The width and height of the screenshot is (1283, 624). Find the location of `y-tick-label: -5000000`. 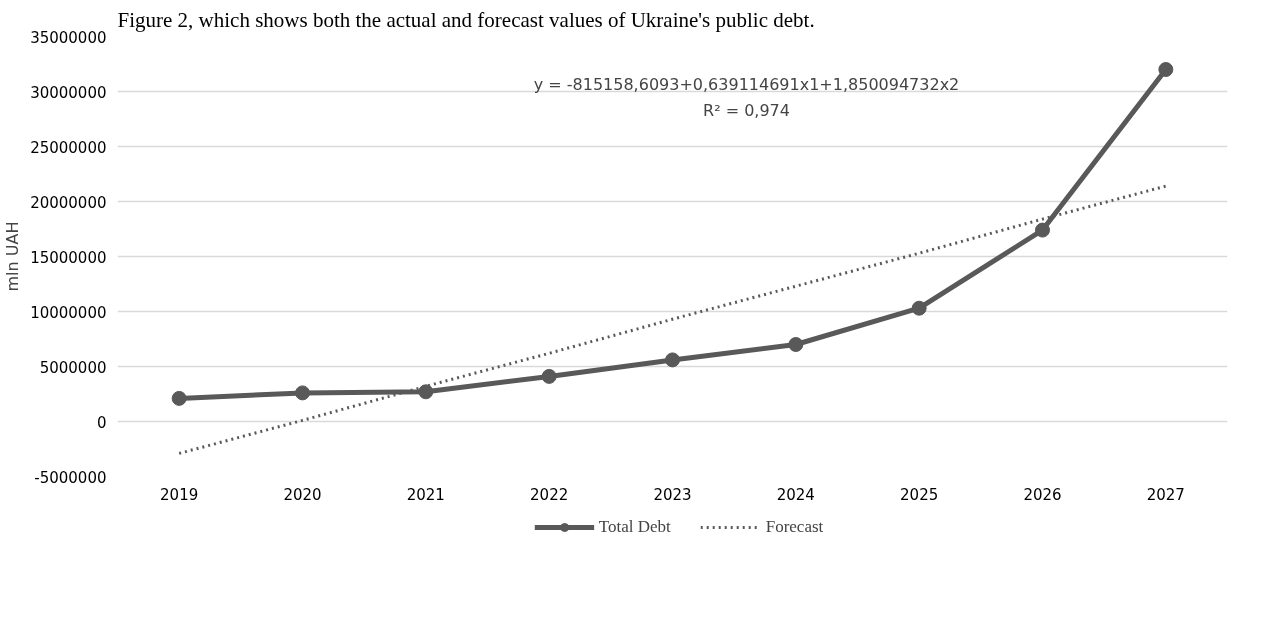

y-tick-label: -5000000 is located at coordinates (70, 477).